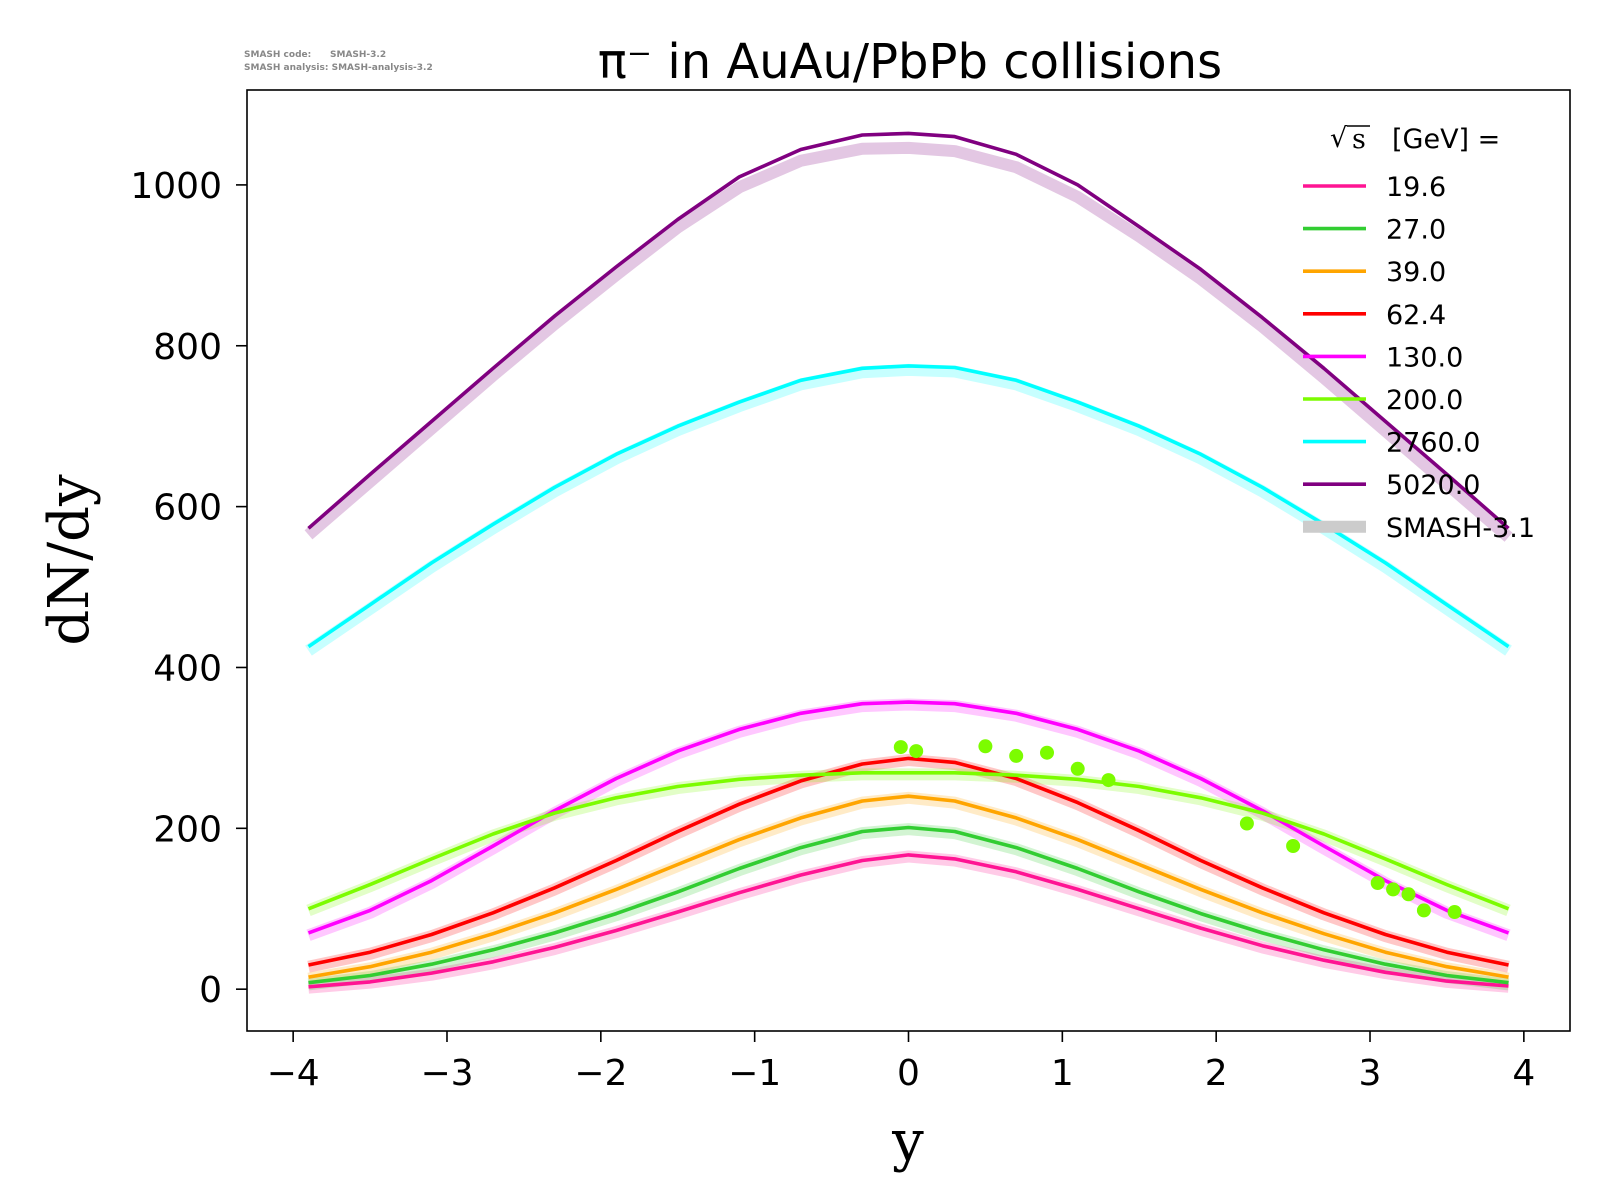 Image resolution: width=1600 pixels, height=1200 pixels. Describe the element at coordinates (1433, 443) in the screenshot. I see `legend-label: 2760.0` at that location.